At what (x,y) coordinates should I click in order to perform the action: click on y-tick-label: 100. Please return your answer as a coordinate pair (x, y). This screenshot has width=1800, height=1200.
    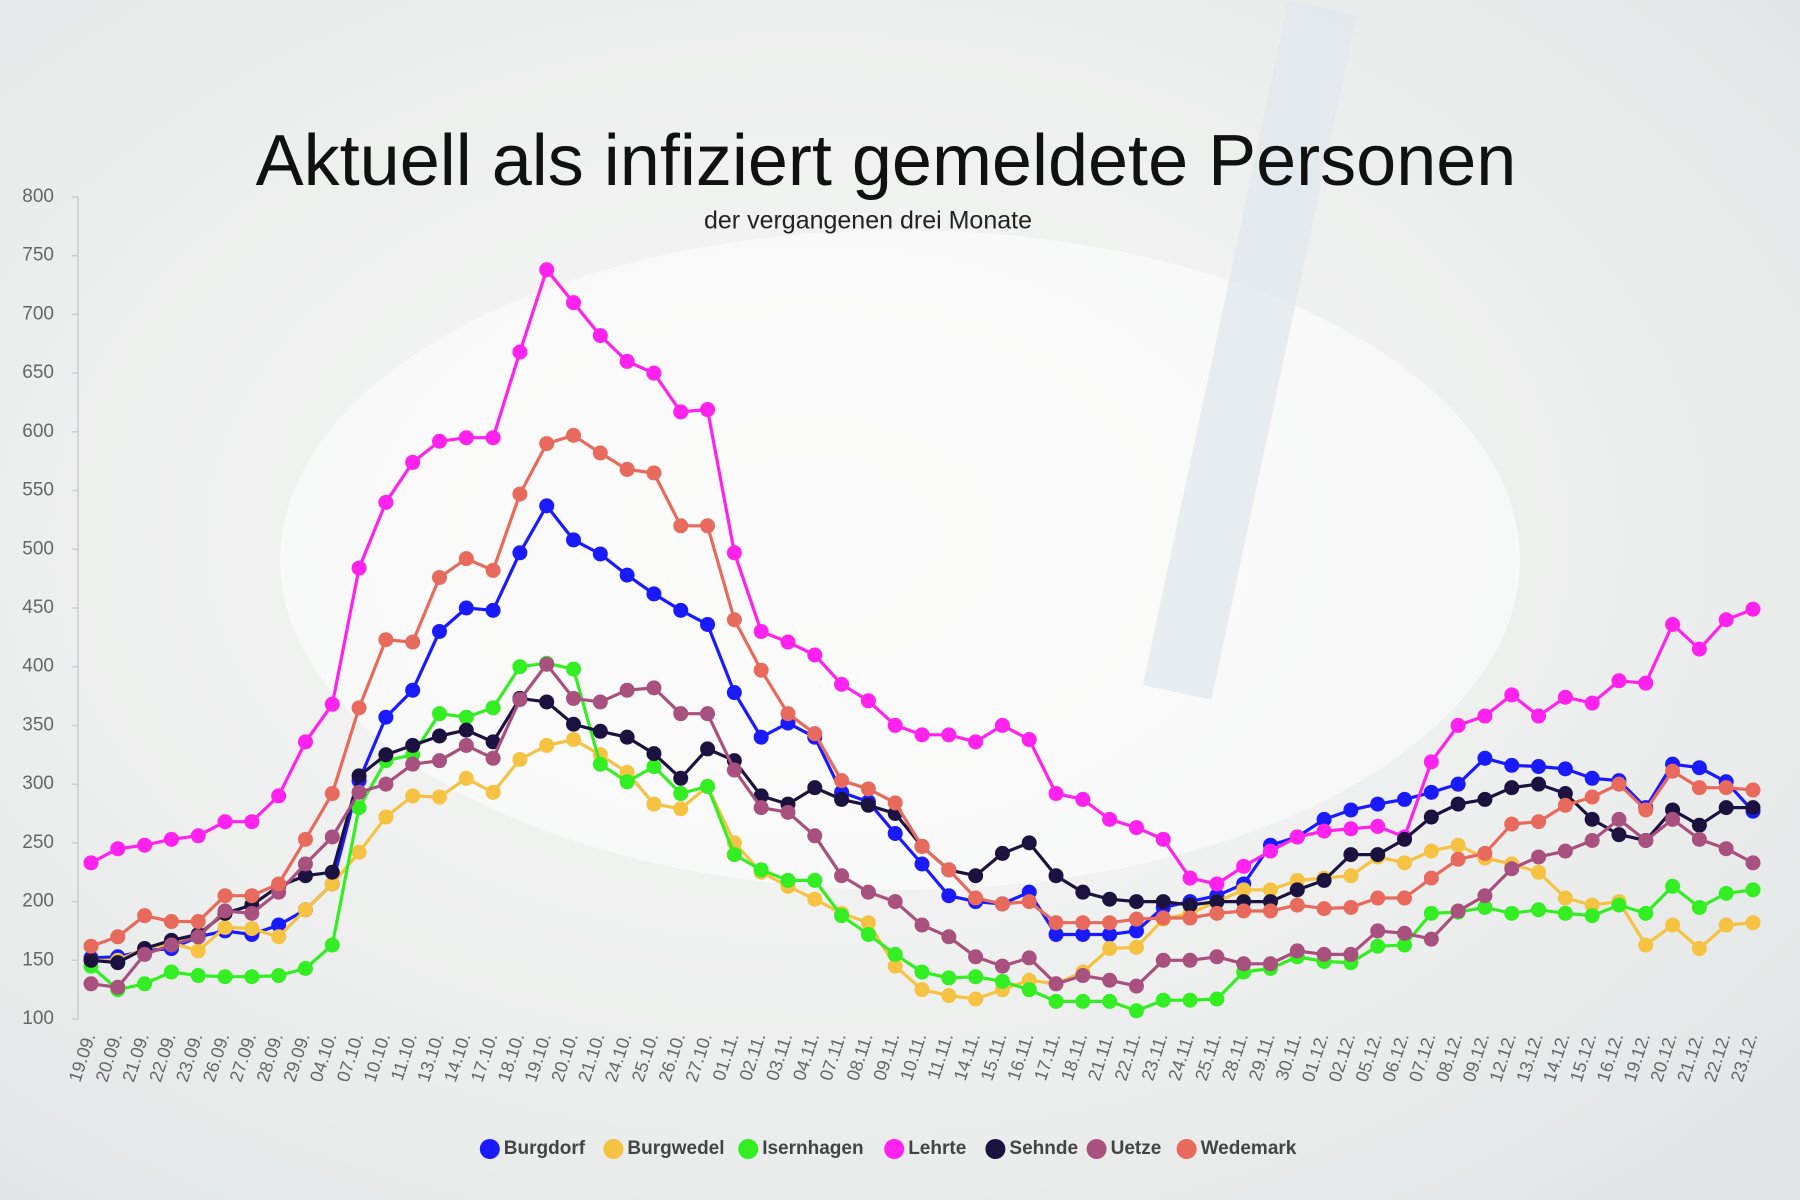
    Looking at the image, I should click on (38, 1018).